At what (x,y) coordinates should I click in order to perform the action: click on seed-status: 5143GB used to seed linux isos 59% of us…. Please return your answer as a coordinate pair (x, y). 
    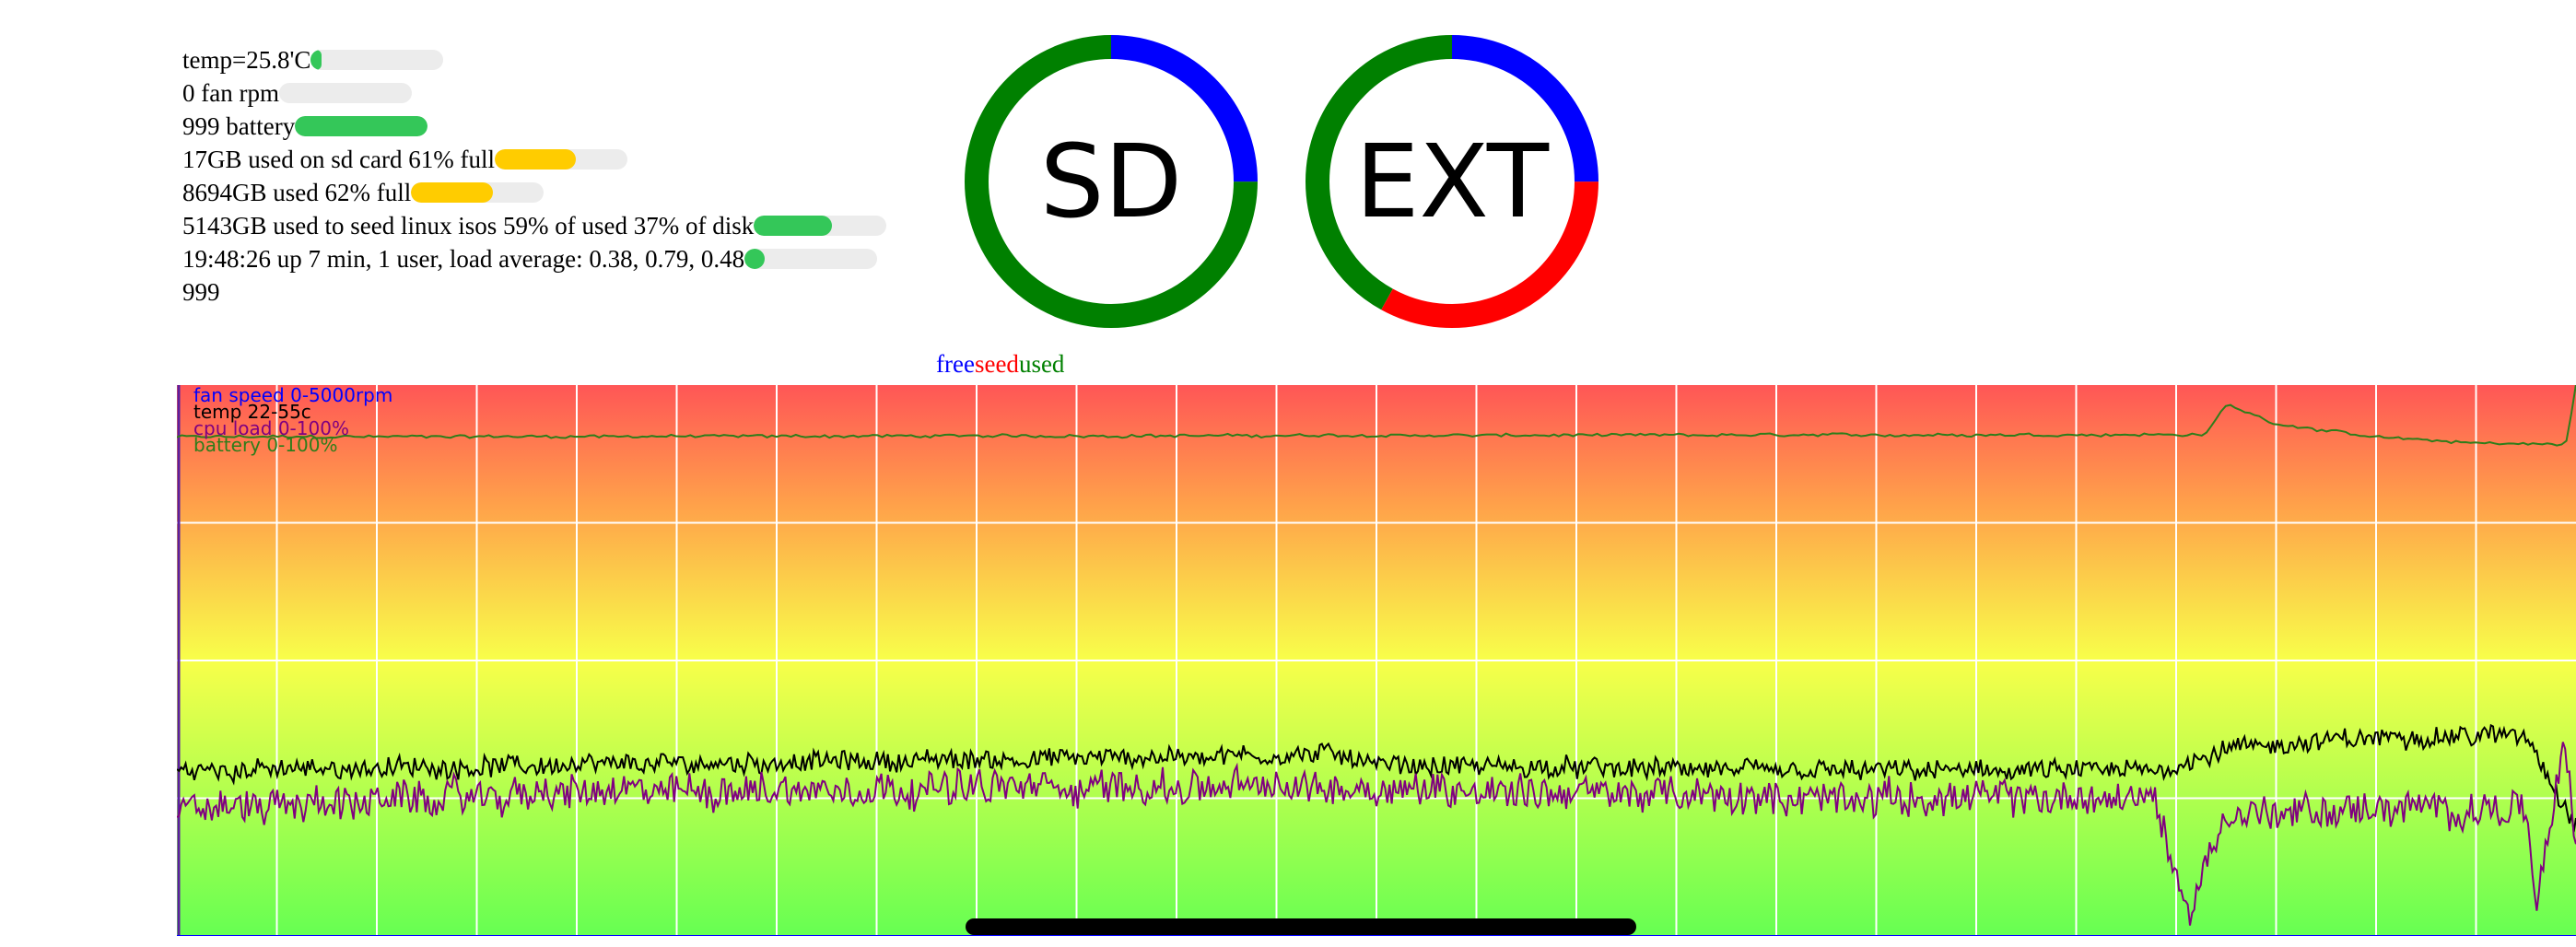
    Looking at the image, I should click on (534, 225).